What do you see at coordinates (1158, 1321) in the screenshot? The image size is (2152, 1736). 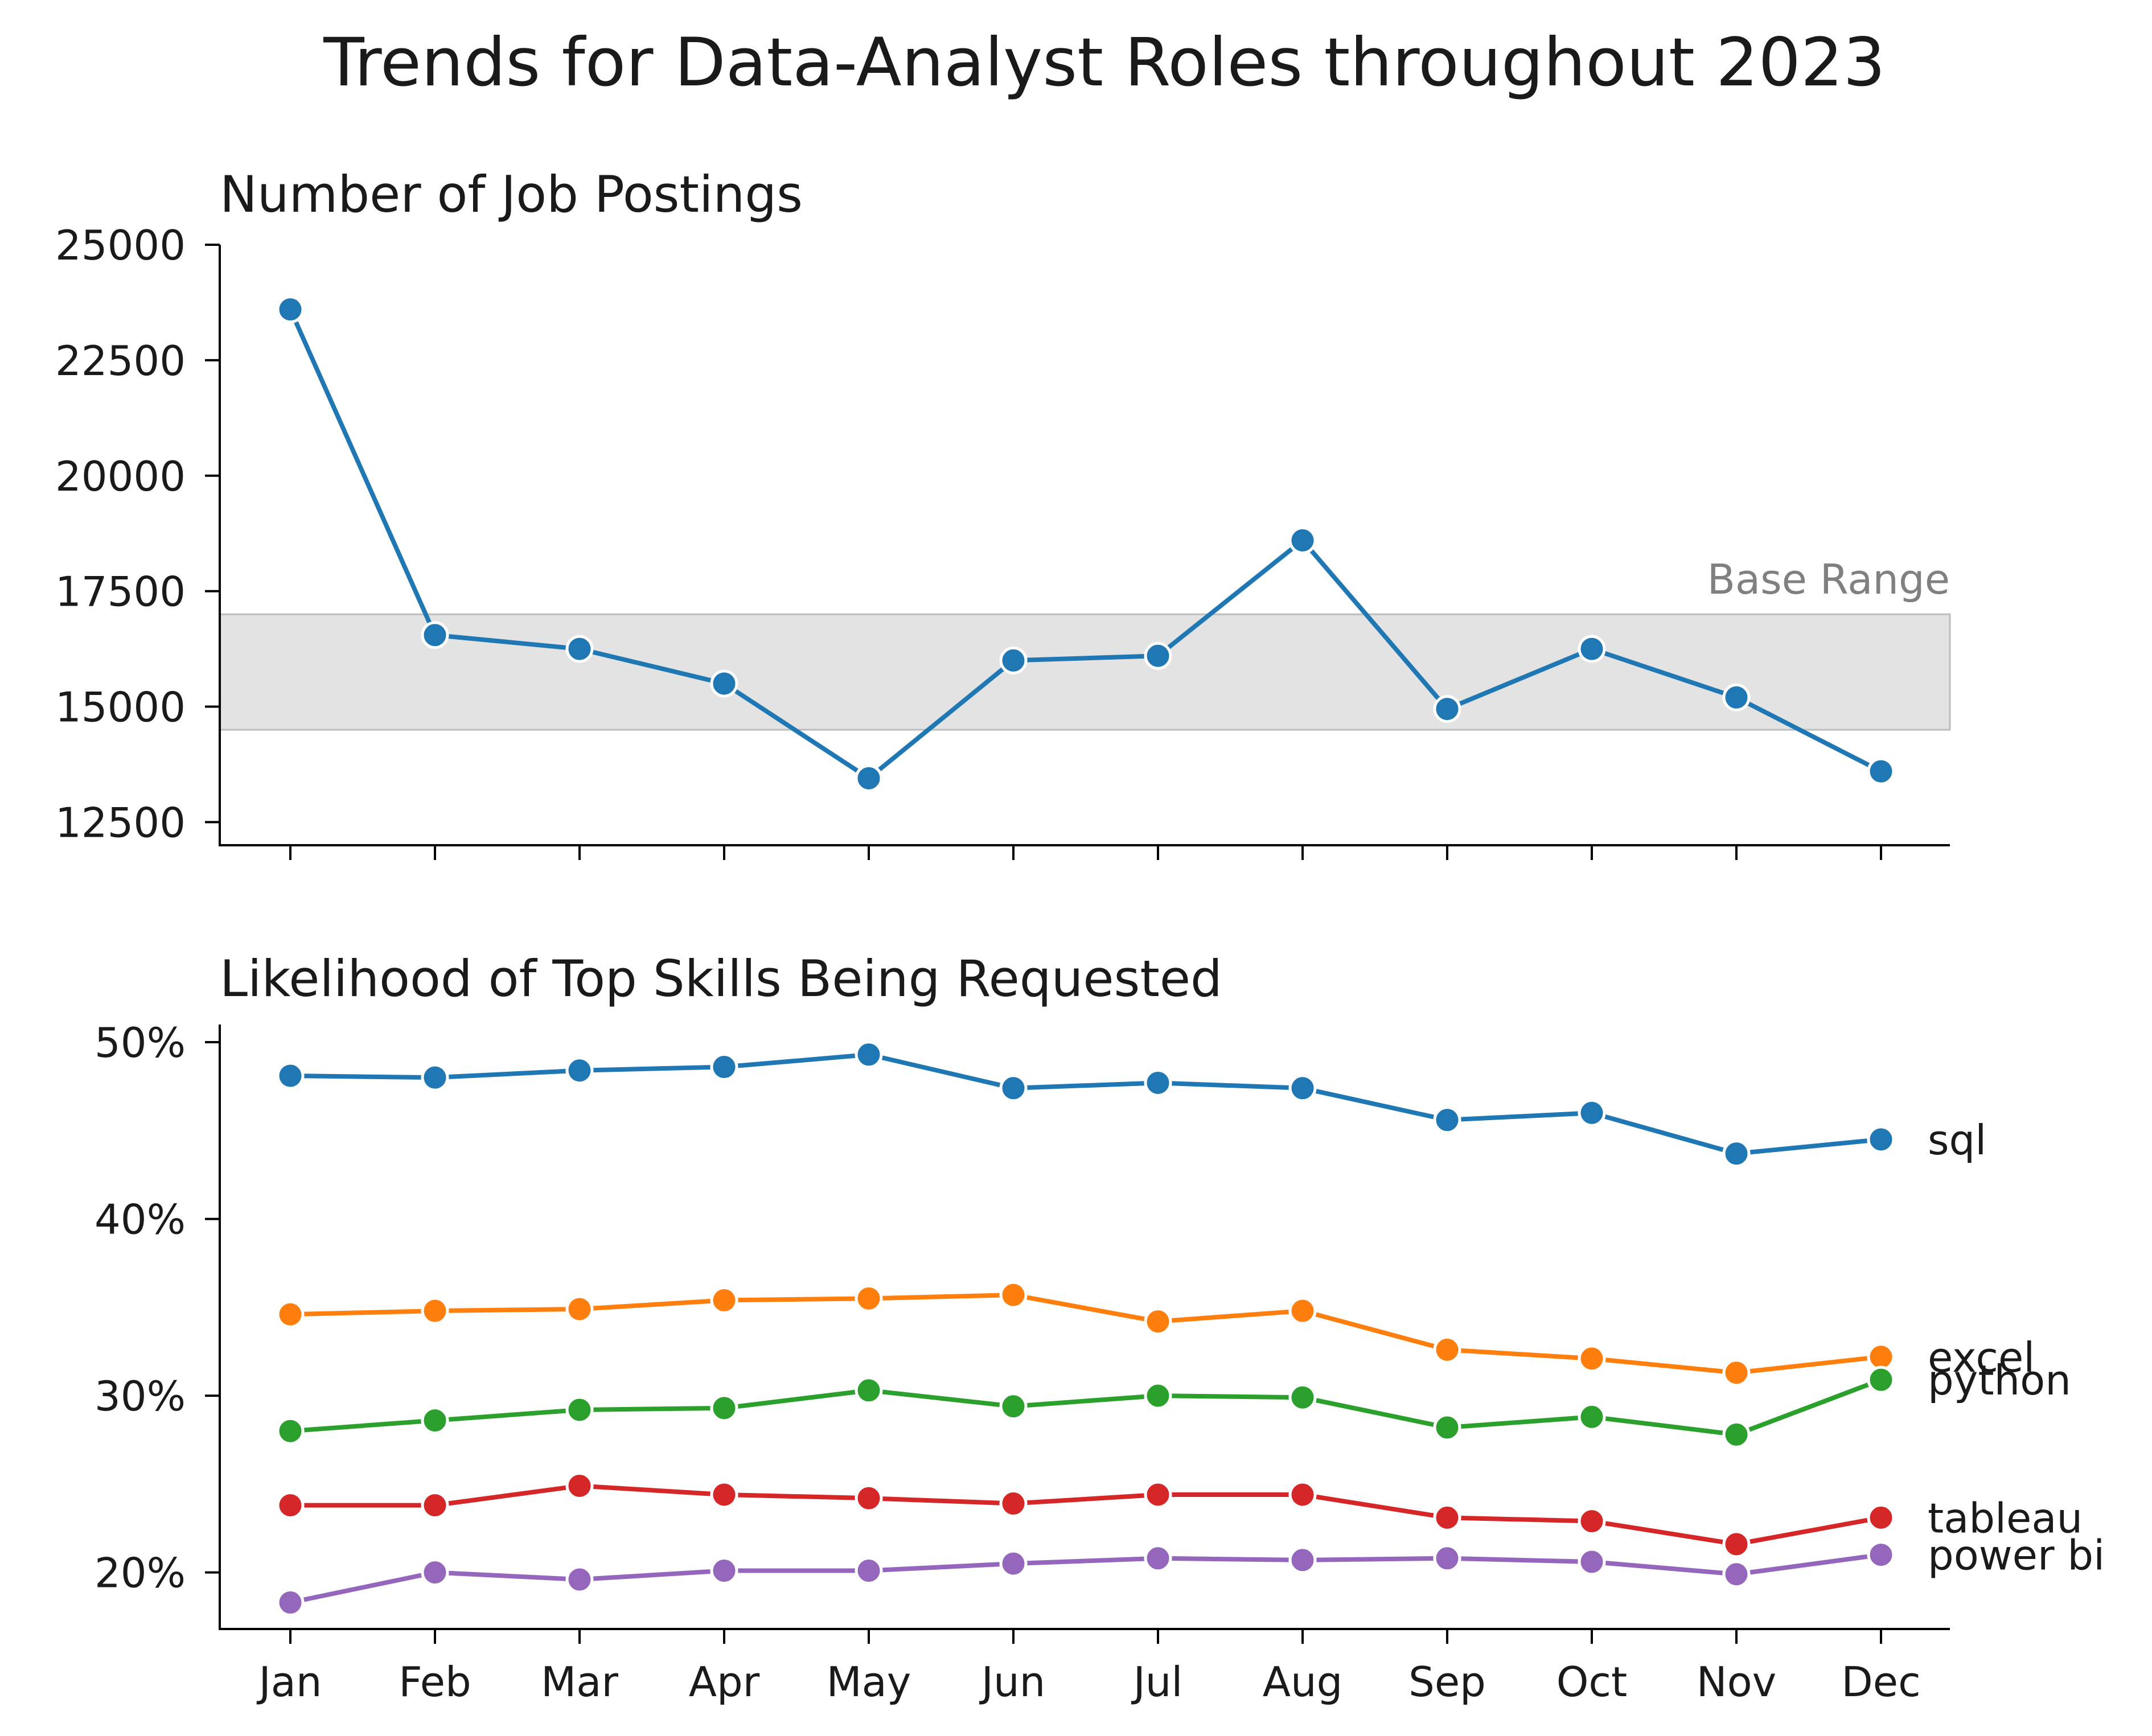 I see `excel-point-jul` at bounding box center [1158, 1321].